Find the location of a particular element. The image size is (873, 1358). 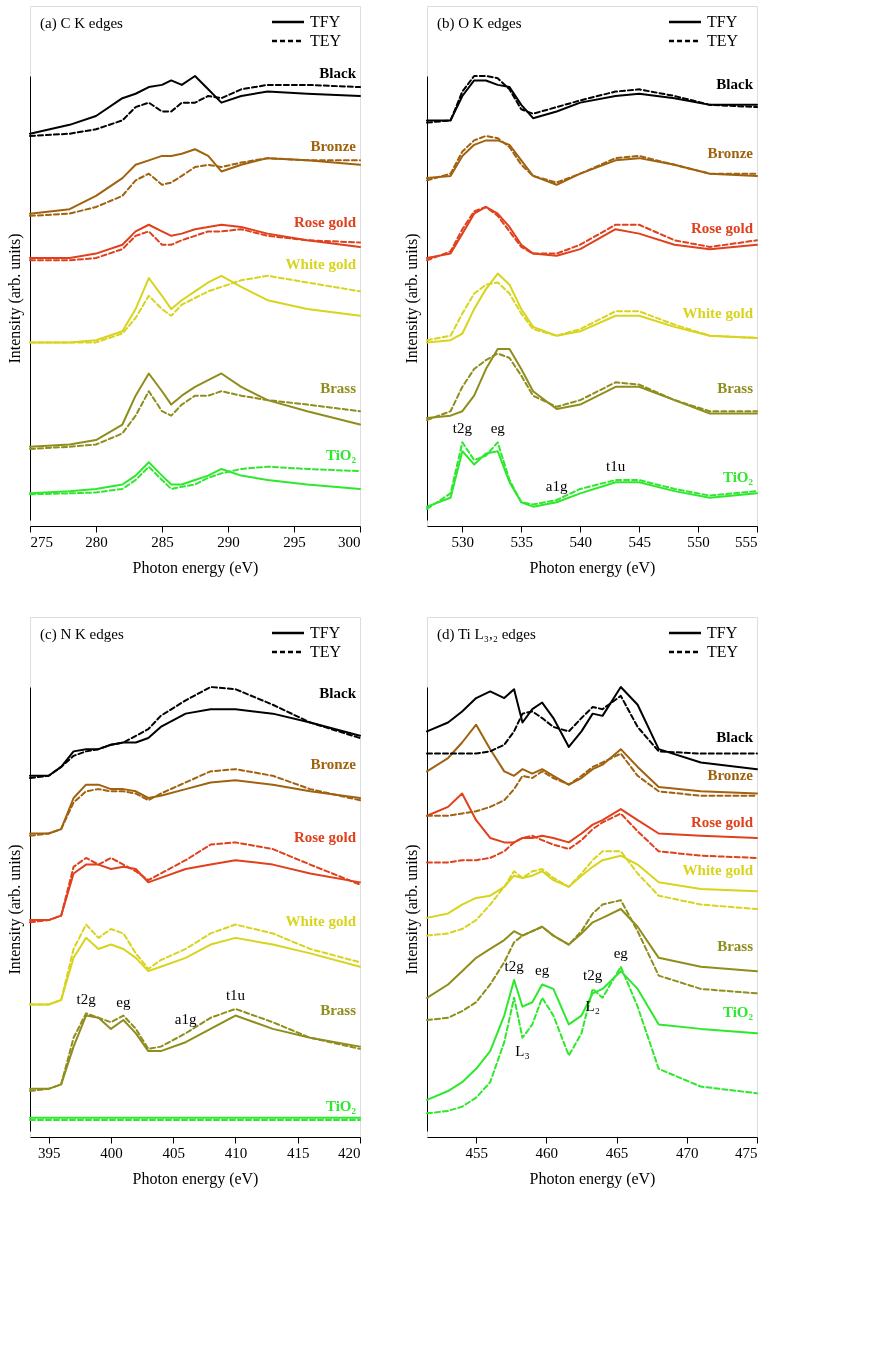

x-tick-label: 295 is located at coordinates (294, 541).